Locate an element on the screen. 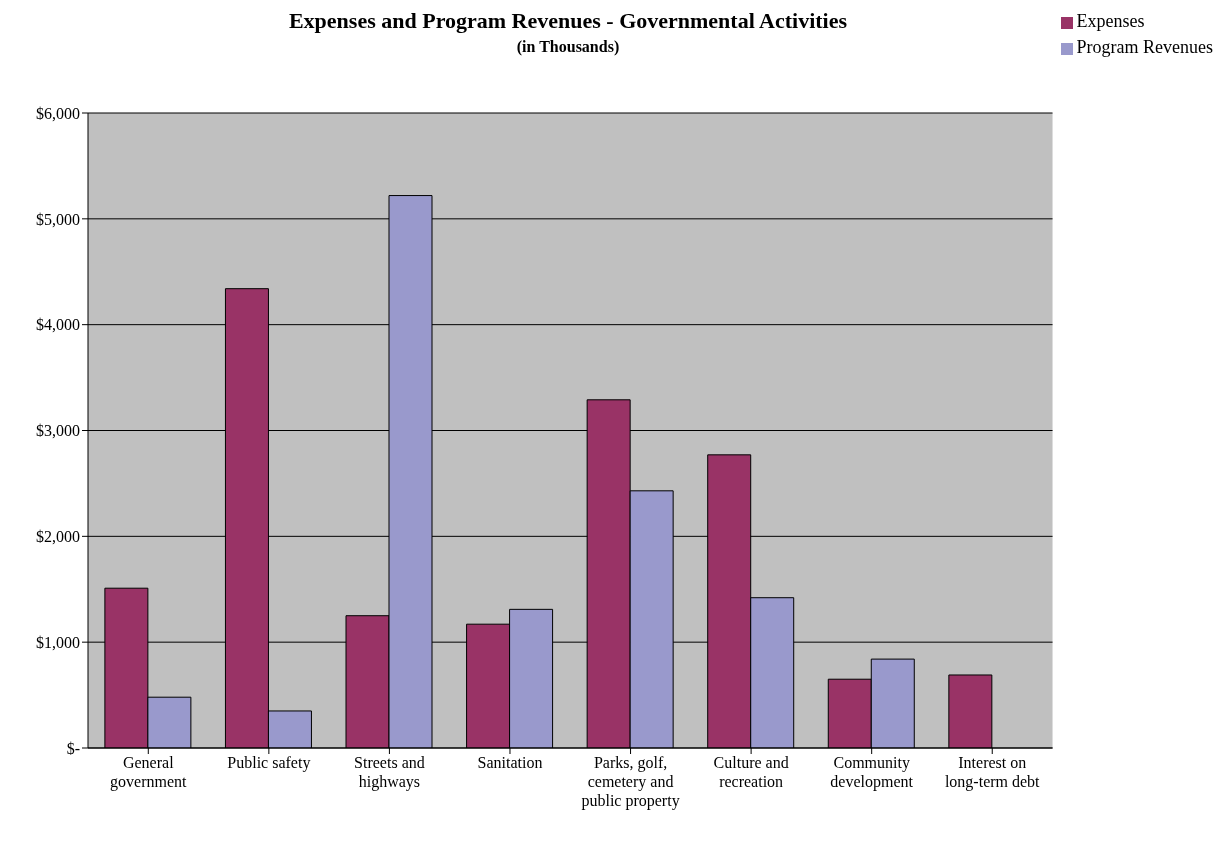 Image resolution: width=1231 pixels, height=846 pixels. x-tick-label: Culture and recreation is located at coordinates (751, 772).